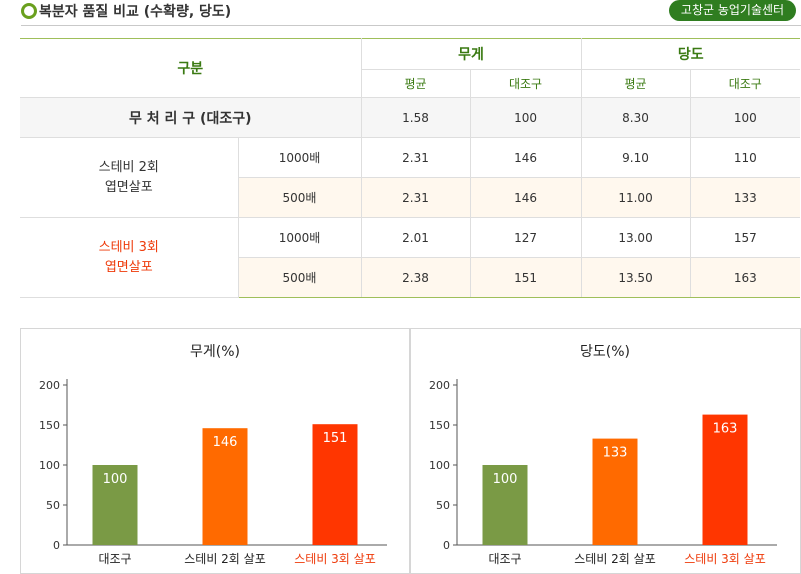 The image size is (801, 574). I want to click on cell: 1.58, so click(416, 117).